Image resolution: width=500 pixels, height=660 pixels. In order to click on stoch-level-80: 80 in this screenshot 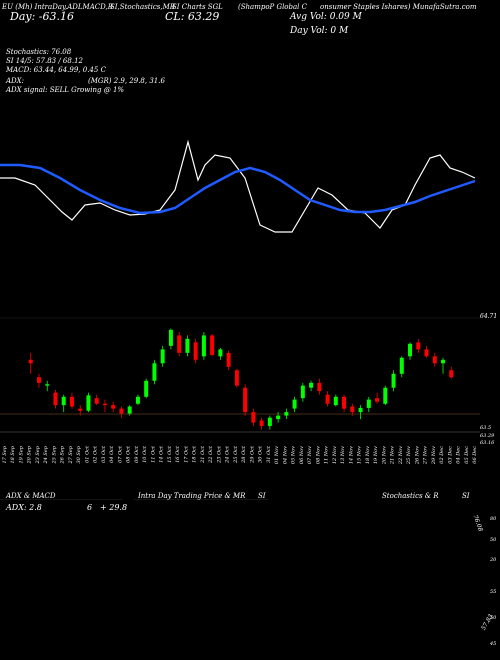, I will do `click(493, 519)`.